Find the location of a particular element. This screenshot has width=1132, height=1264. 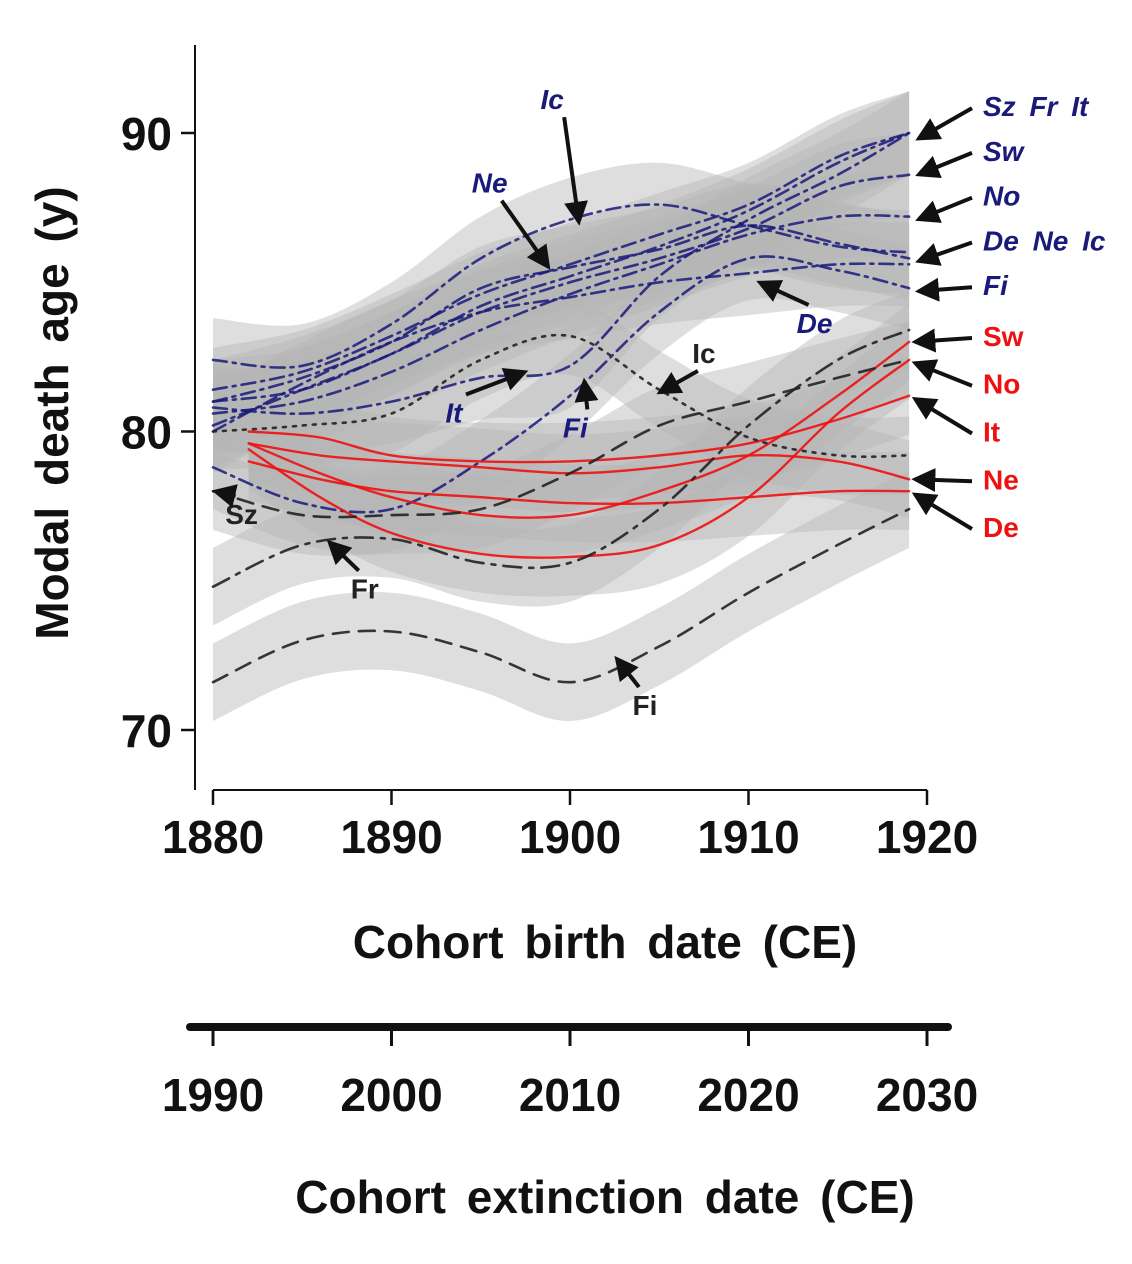

right-label-male_gap-it: It is located at coordinates (991, 432).